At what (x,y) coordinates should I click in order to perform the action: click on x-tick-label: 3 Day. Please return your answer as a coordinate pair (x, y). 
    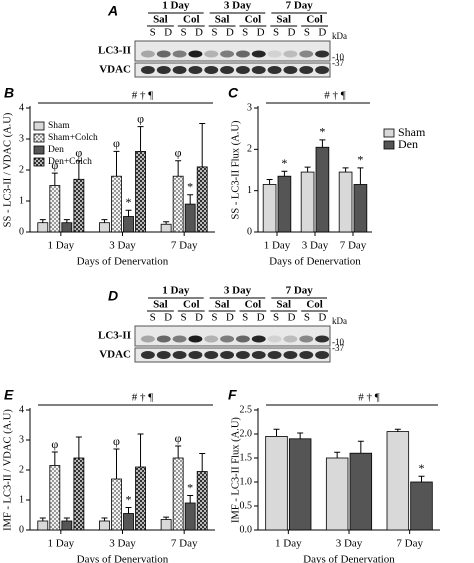
    Looking at the image, I should click on (122, 544).